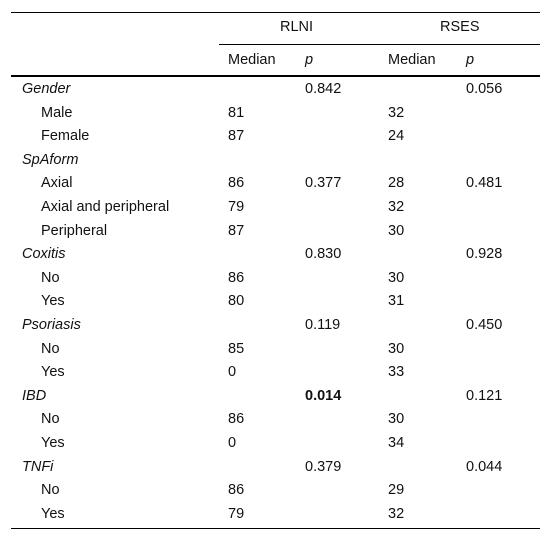 This screenshot has width=551, height=542. What do you see at coordinates (396, 301) in the screenshot?
I see `cell-rses-median: 31` at bounding box center [396, 301].